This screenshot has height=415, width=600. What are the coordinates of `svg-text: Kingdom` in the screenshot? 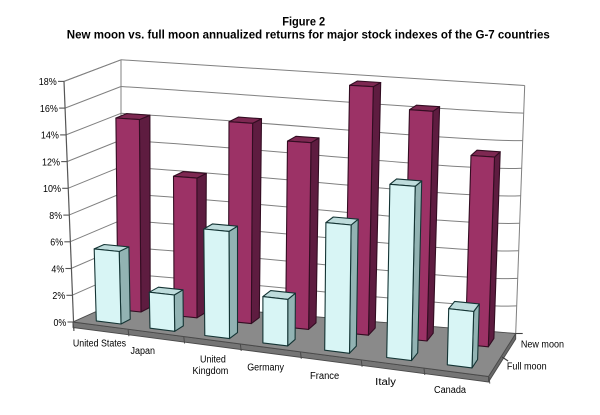 It's located at (211, 371).